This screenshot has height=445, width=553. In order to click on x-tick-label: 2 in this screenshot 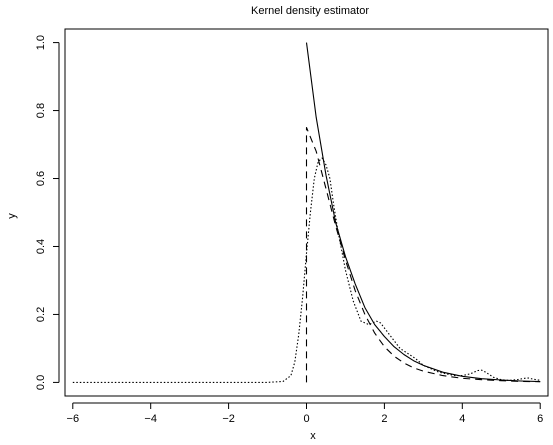, I will do `click(384, 419)`.